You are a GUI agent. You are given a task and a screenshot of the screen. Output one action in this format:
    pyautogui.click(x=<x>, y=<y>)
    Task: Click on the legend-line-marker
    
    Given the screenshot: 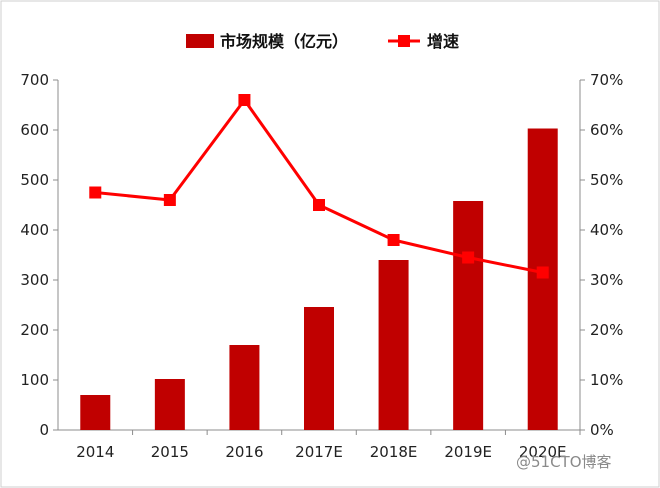 What is the action you would take?
    pyautogui.click(x=404, y=41)
    